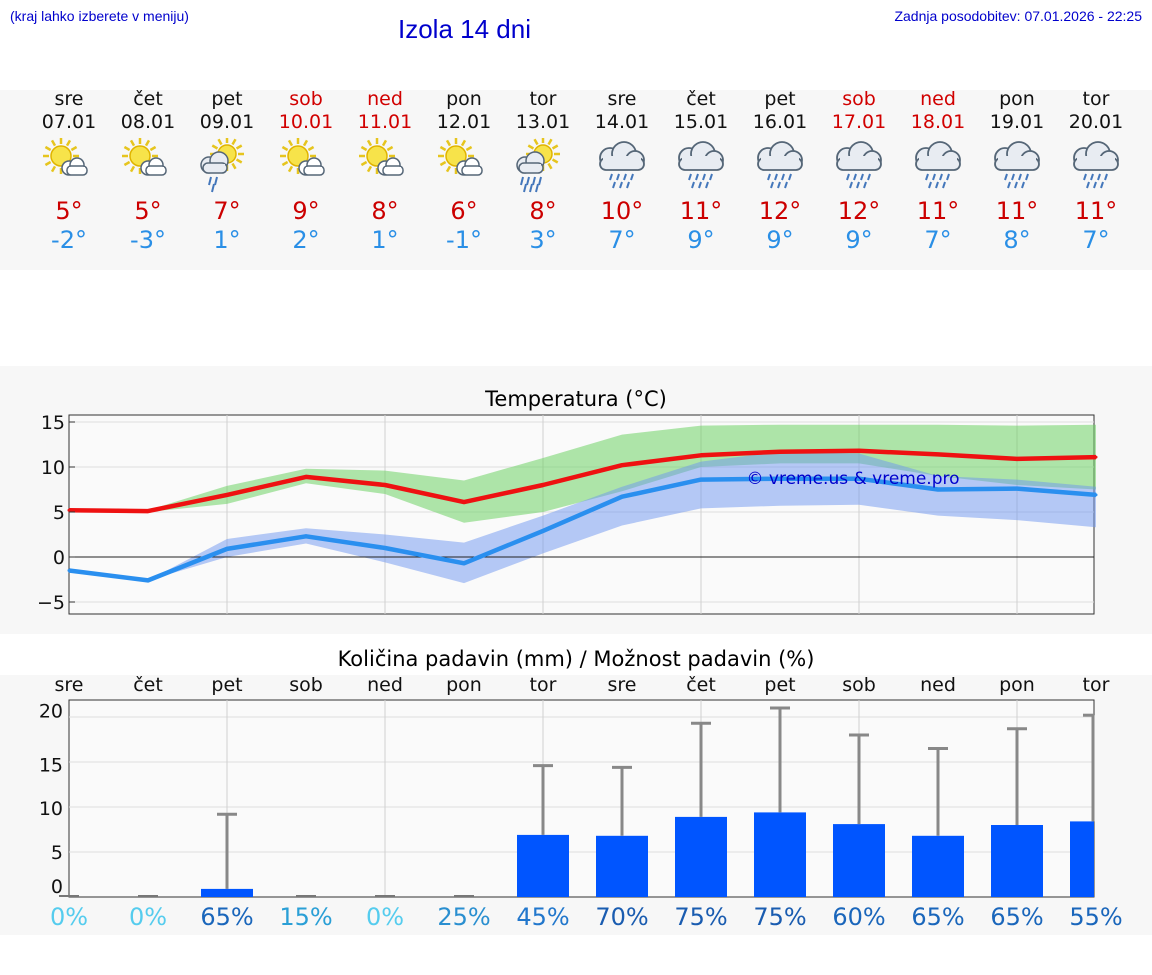 The width and height of the screenshot is (1152, 975). I want to click on day-date: 13.01, so click(543, 122).